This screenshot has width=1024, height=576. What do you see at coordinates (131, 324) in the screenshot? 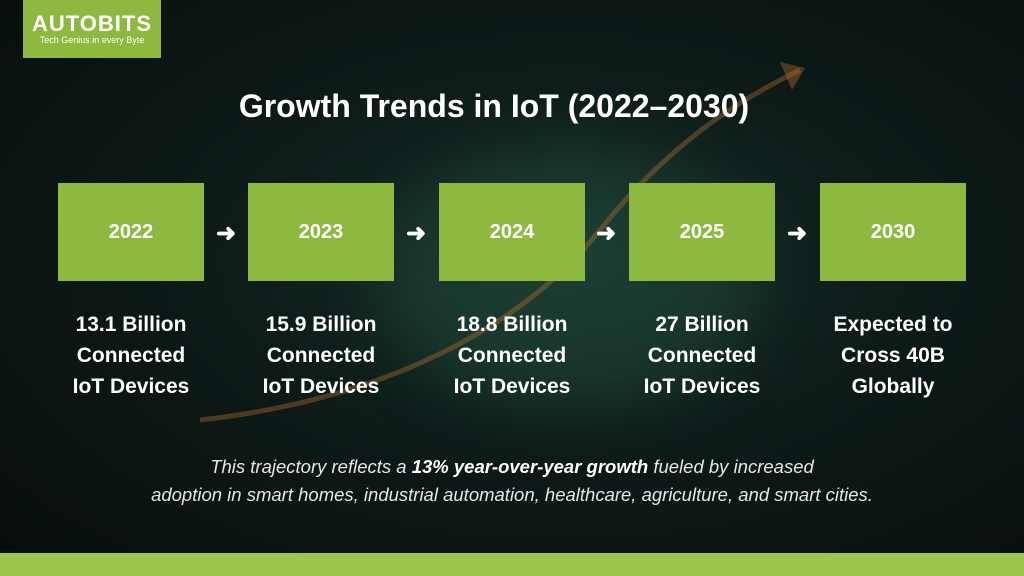
I see `desc-line: 13.1 Billion` at bounding box center [131, 324].